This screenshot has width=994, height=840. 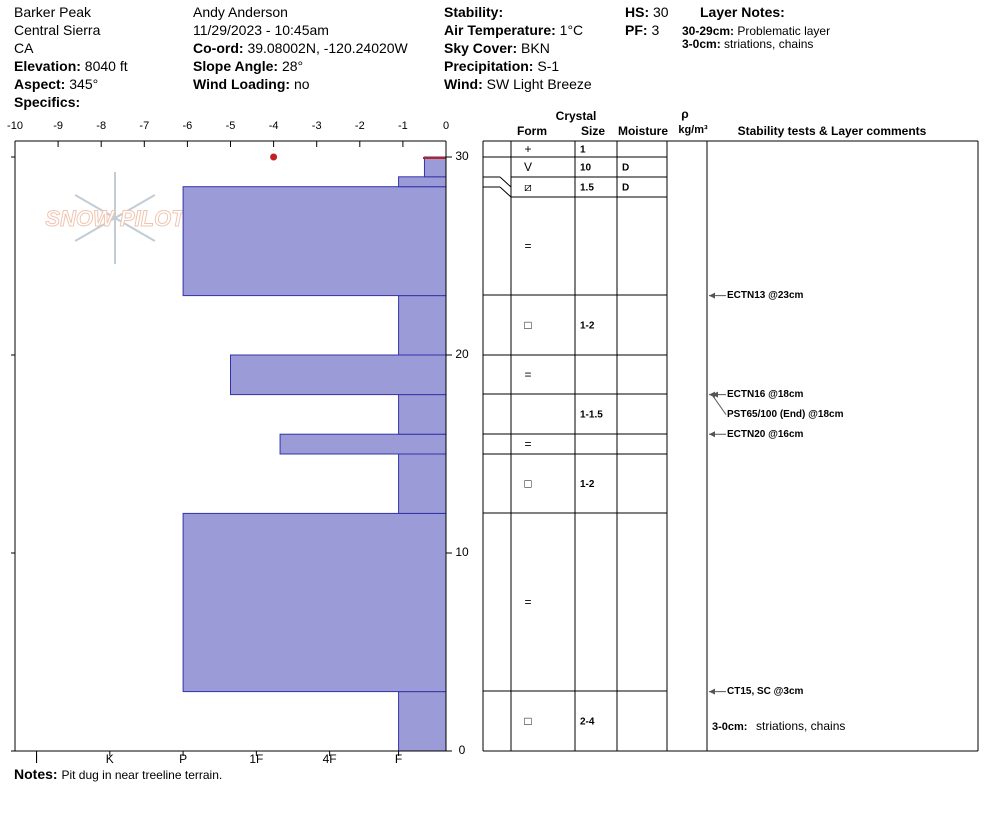 I want to click on table-header: Crystal, so click(x=576, y=116).